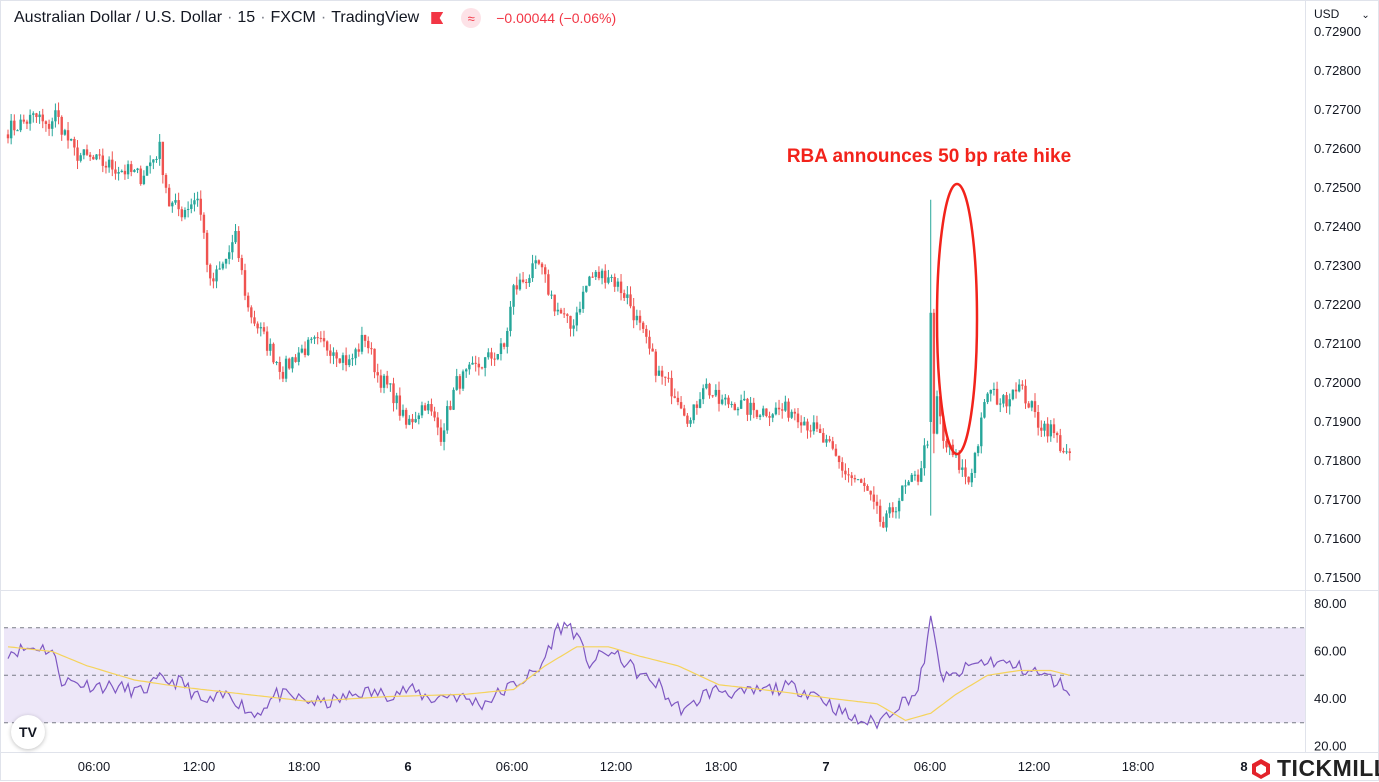 The width and height of the screenshot is (1379, 782). What do you see at coordinates (929, 301) in the screenshot?
I see `rate-hike-annotation: RBA announces 50 bp rate hike` at bounding box center [929, 301].